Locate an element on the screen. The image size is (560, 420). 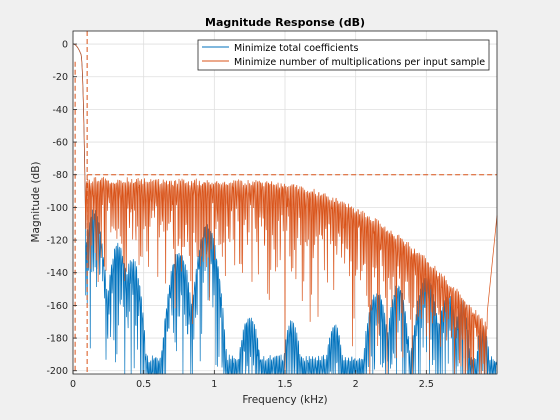
y-tick-label: -80 is located at coordinates (60, 175).